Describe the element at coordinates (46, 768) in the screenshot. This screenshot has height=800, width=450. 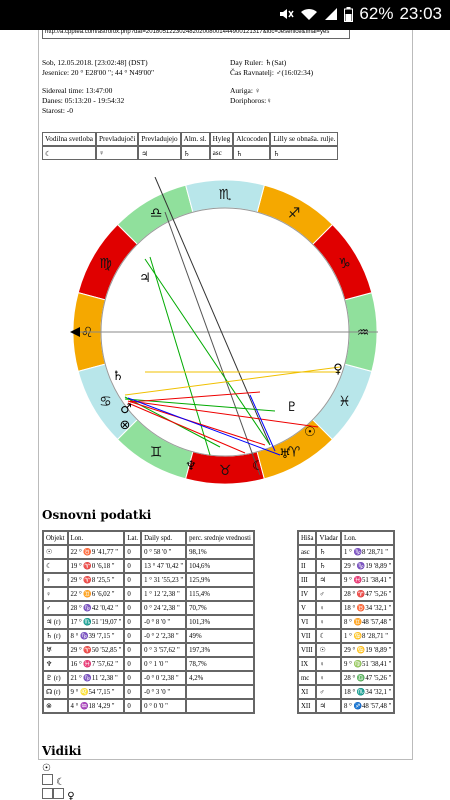
I see `aspect-label: ☉` at that location.